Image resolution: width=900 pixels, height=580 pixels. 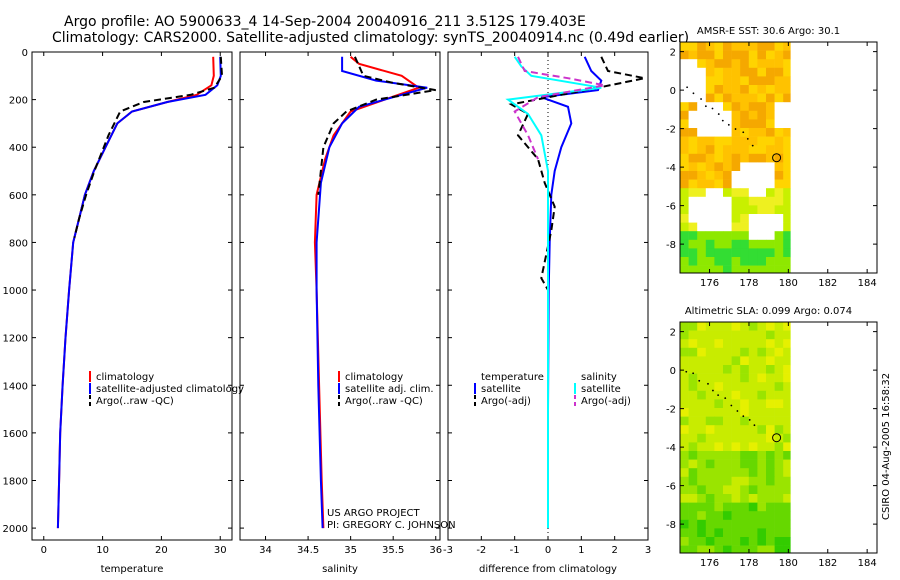 I want to click on sst_map-profile-marker, so click(x=777, y=158).